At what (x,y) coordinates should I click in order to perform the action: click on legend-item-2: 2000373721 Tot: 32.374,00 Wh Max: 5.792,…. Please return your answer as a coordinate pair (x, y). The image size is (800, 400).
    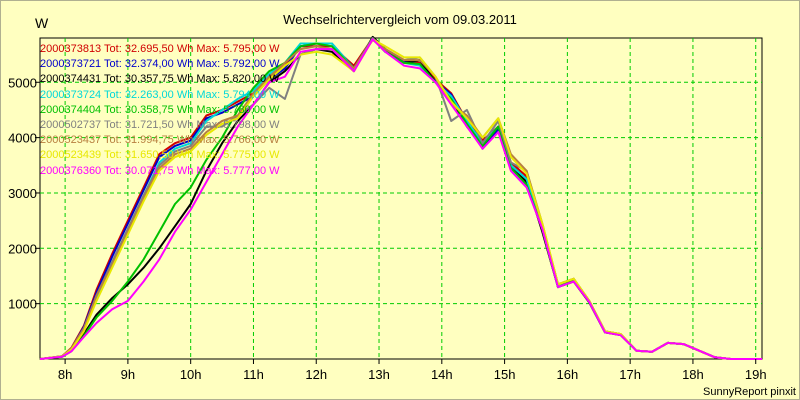
    Looking at the image, I should click on (160, 64).